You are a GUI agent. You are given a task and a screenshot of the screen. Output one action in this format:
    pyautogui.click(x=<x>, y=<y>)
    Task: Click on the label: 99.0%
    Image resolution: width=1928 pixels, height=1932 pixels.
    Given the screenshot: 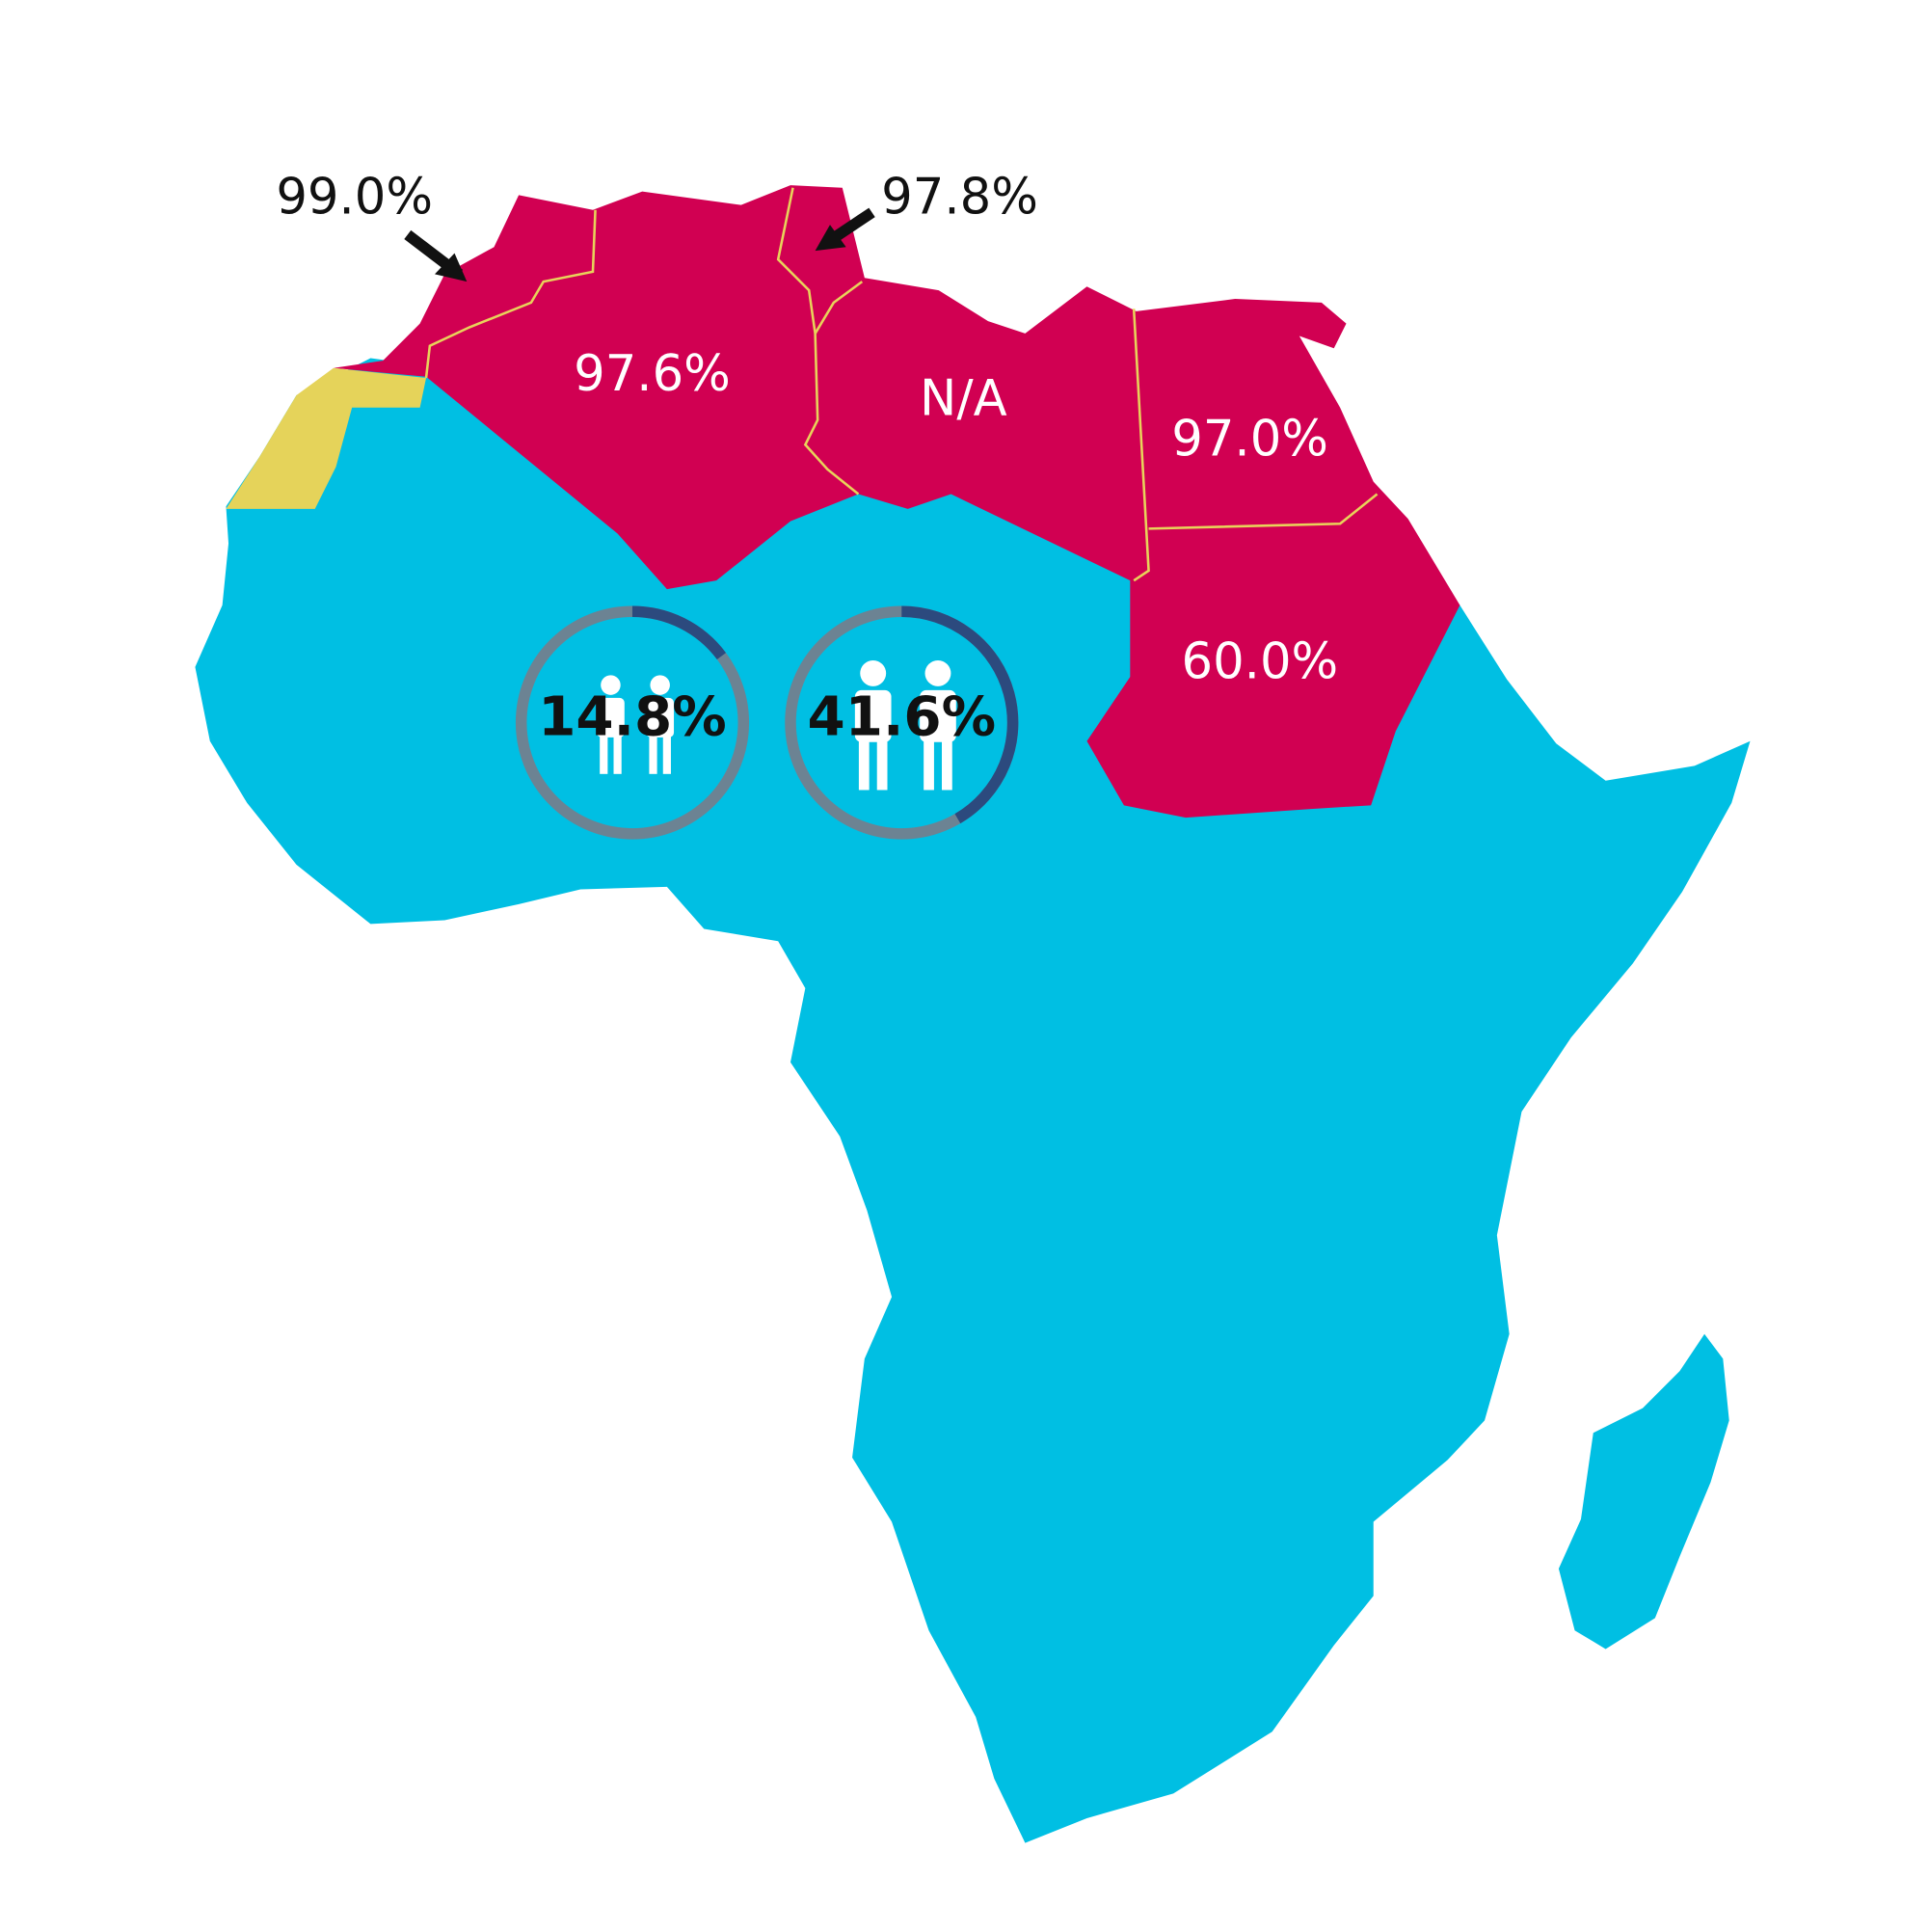 What is the action you would take?
    pyautogui.click(x=354, y=198)
    